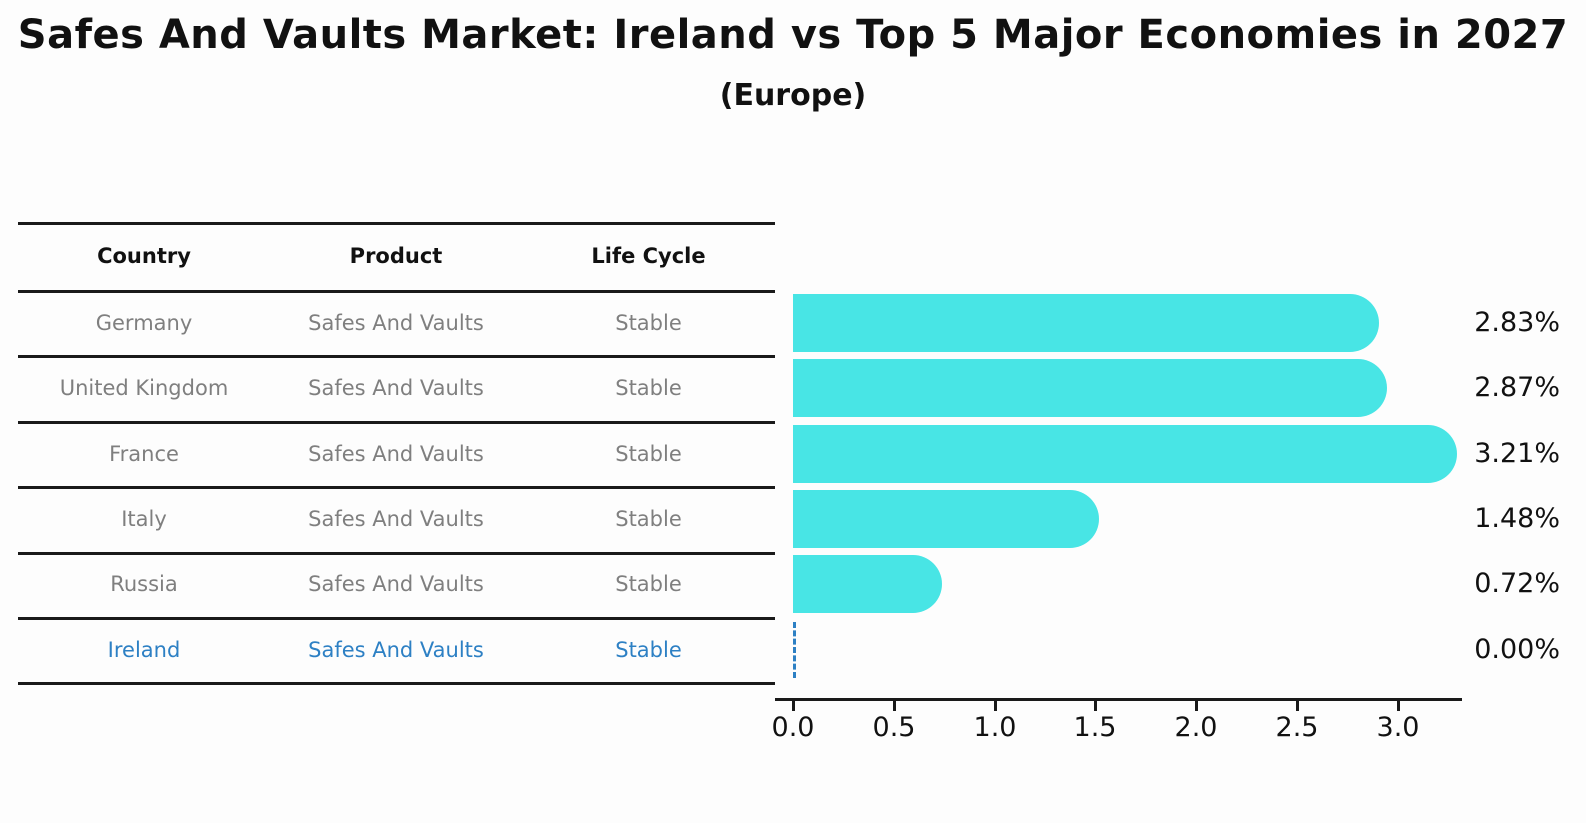  I want to click on bar-value-label: 3.21%, so click(1517, 453).